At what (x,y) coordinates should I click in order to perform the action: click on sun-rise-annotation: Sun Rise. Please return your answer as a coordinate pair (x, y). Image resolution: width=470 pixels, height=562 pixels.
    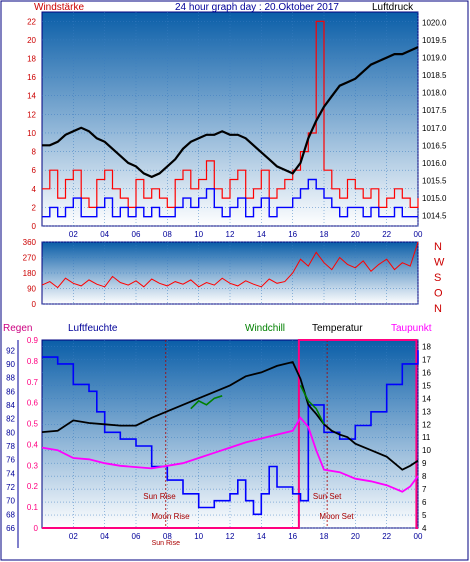
    Looking at the image, I should click on (159, 496).